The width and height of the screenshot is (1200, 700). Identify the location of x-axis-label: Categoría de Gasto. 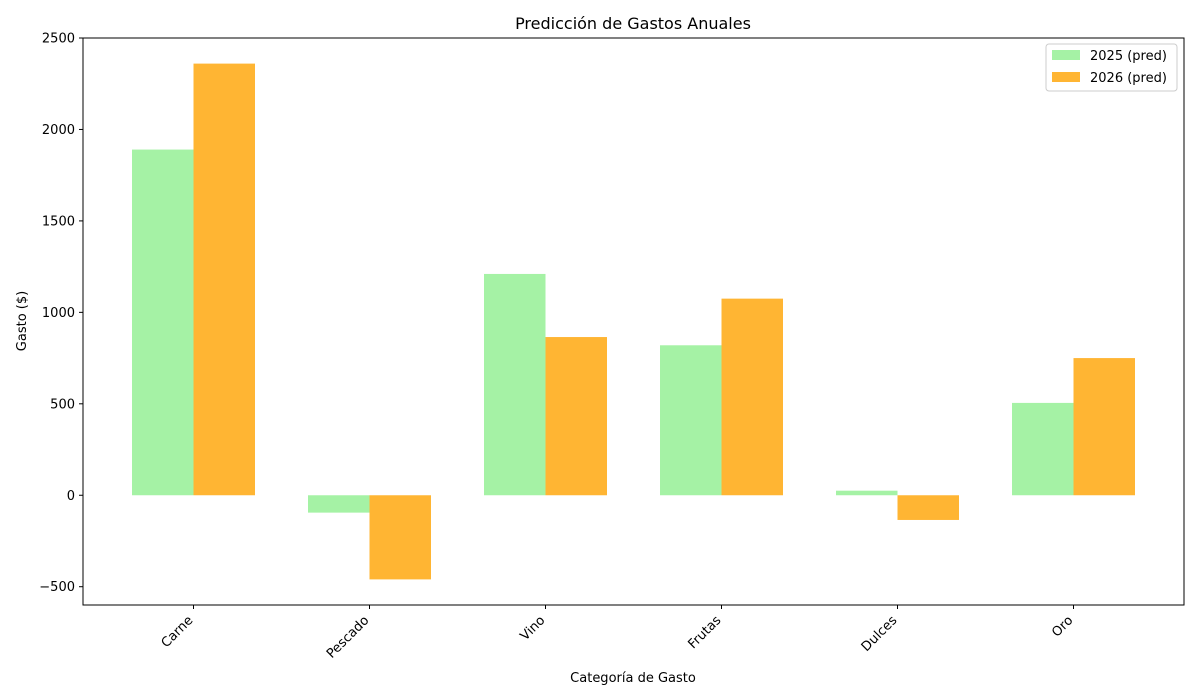
(633, 678).